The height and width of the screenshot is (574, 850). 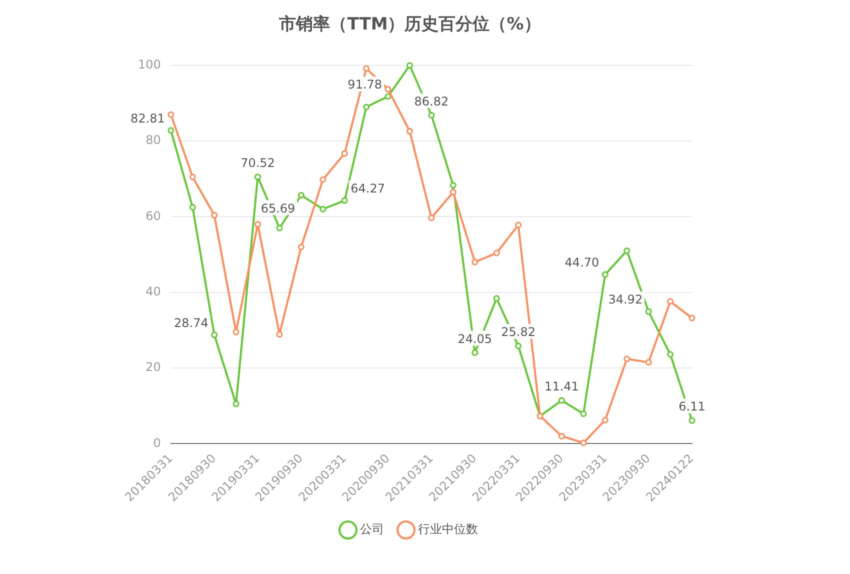 I want to click on data-label: 70.52, so click(x=257, y=163).